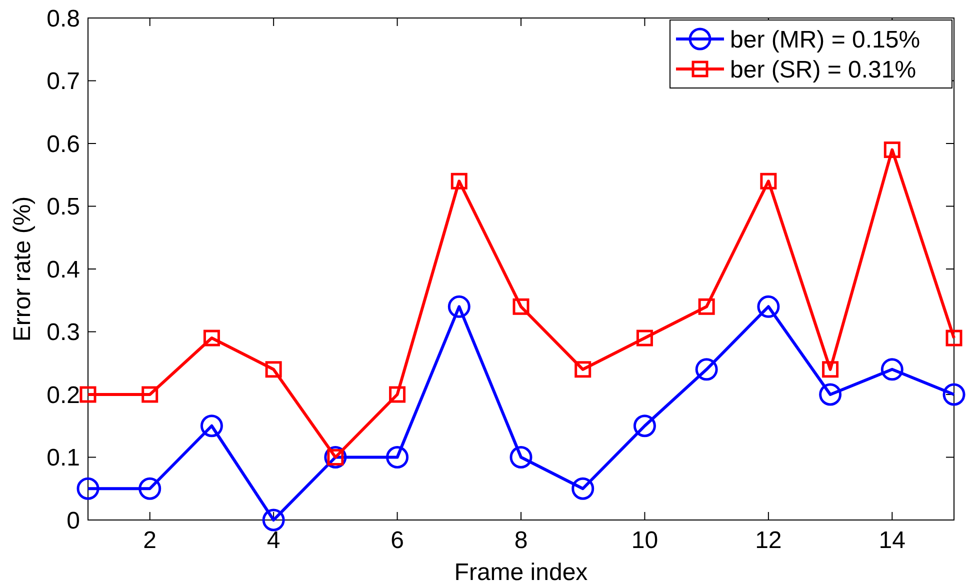 The image size is (966, 586). Describe the element at coordinates (63, 18) in the screenshot. I see `y-tick-label: 0.8` at that location.